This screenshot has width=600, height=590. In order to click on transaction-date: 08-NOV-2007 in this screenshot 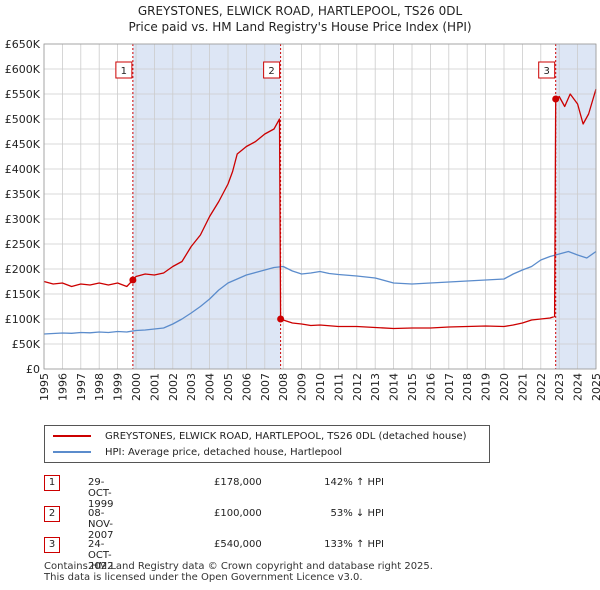, I will do `click(101, 524)`.